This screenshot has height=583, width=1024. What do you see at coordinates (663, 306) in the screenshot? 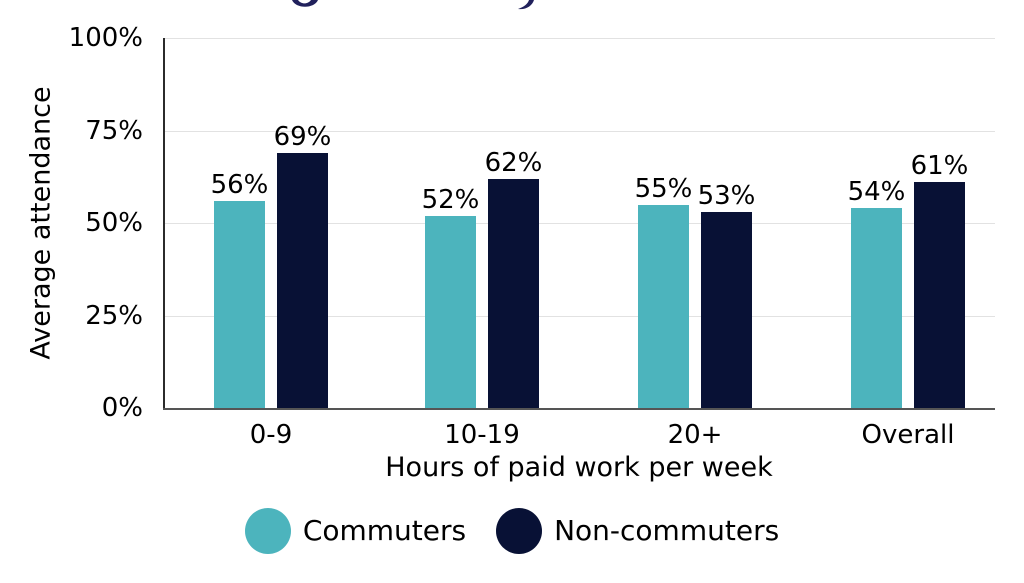
I see `bar-commuters-20+` at bounding box center [663, 306].